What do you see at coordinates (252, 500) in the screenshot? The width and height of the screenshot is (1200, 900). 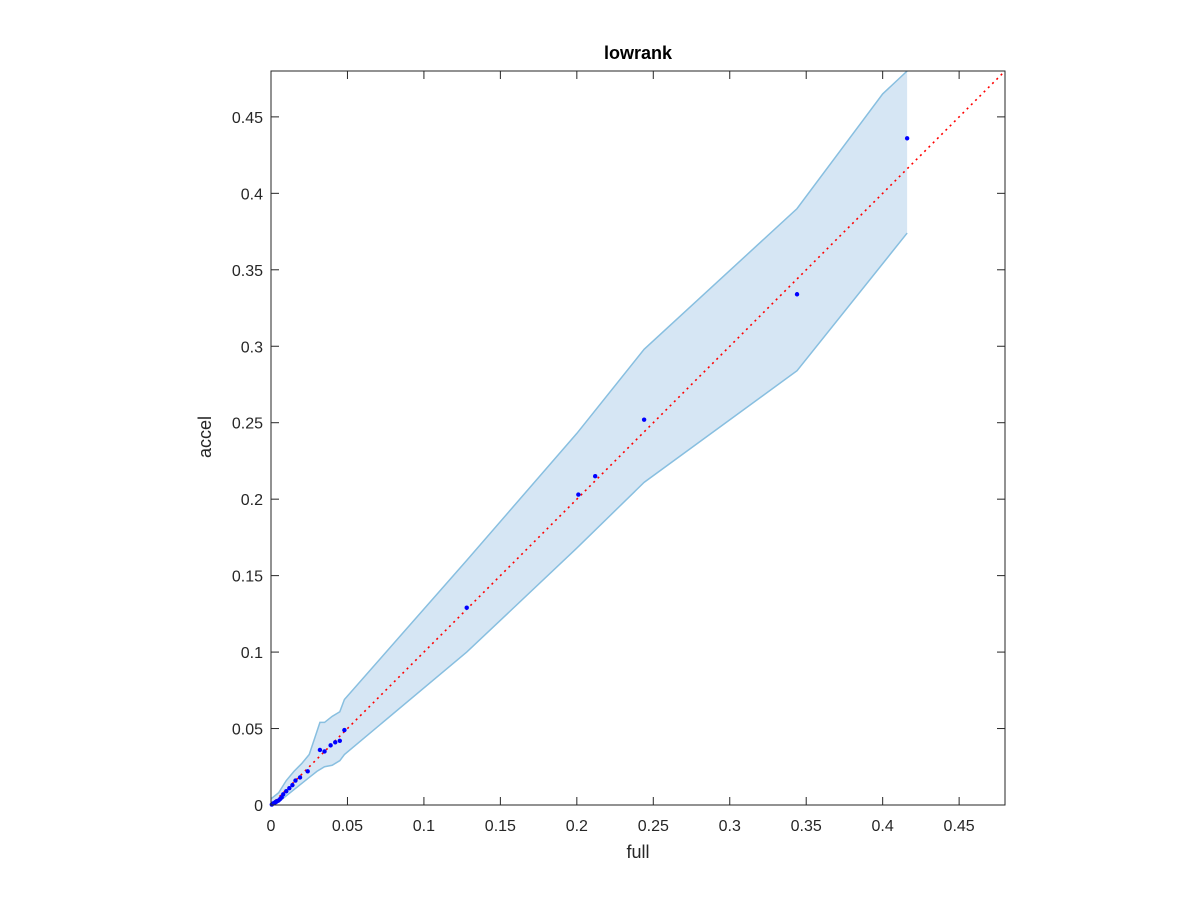 I see `y-tick-label: 0.2` at bounding box center [252, 500].